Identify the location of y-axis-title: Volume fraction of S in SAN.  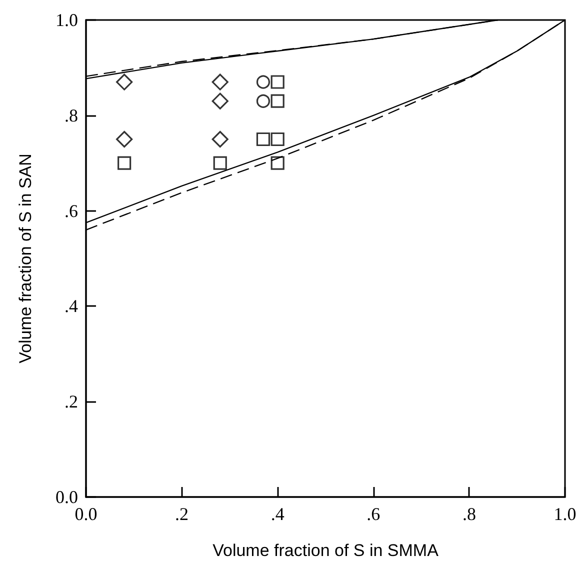
(25, 259).